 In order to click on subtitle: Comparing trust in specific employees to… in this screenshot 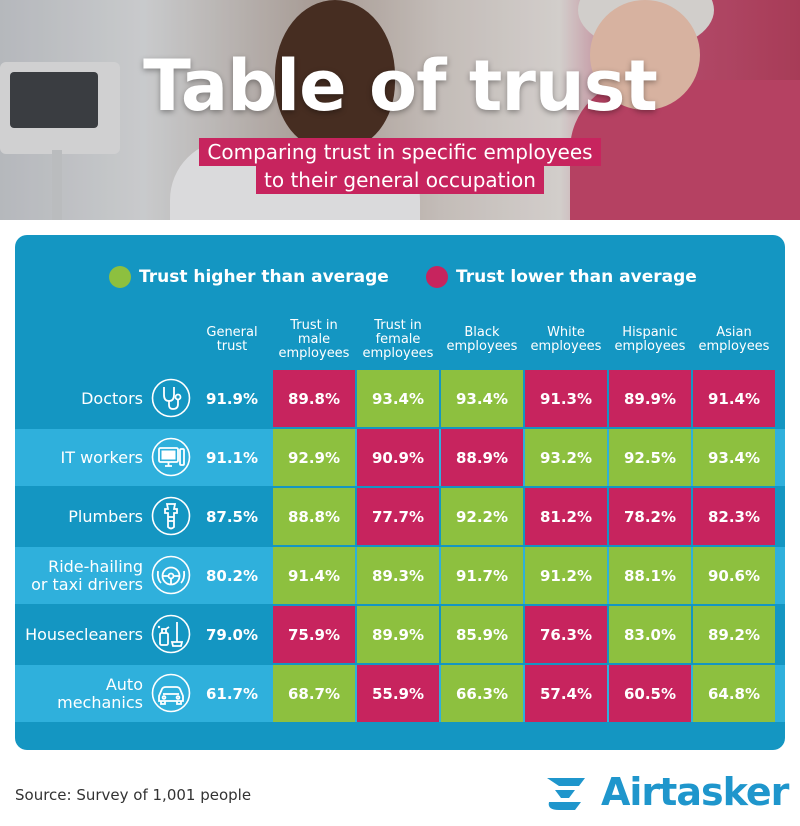, I will do `click(400, 166)`.